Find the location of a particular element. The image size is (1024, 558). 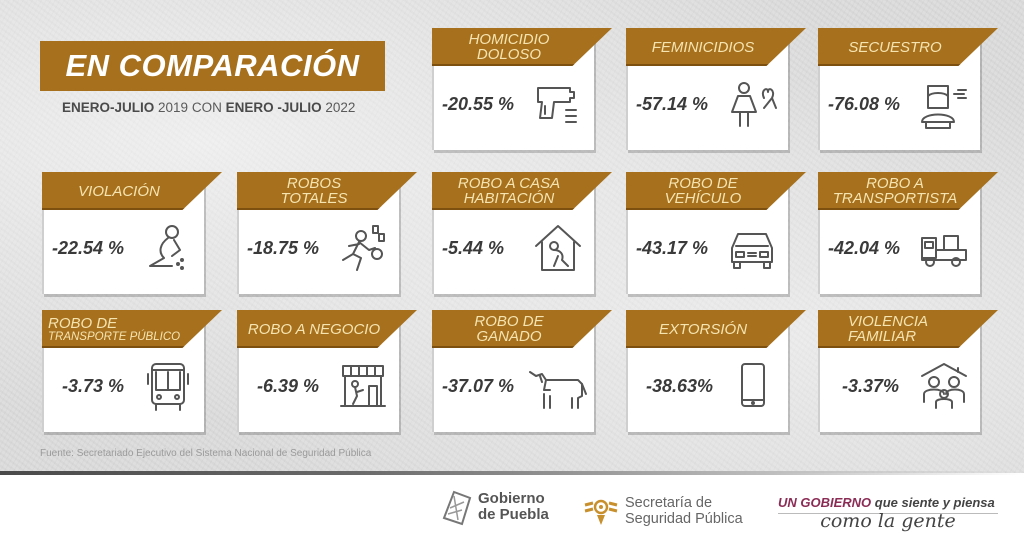

family-house-icon is located at coordinates (944, 386).